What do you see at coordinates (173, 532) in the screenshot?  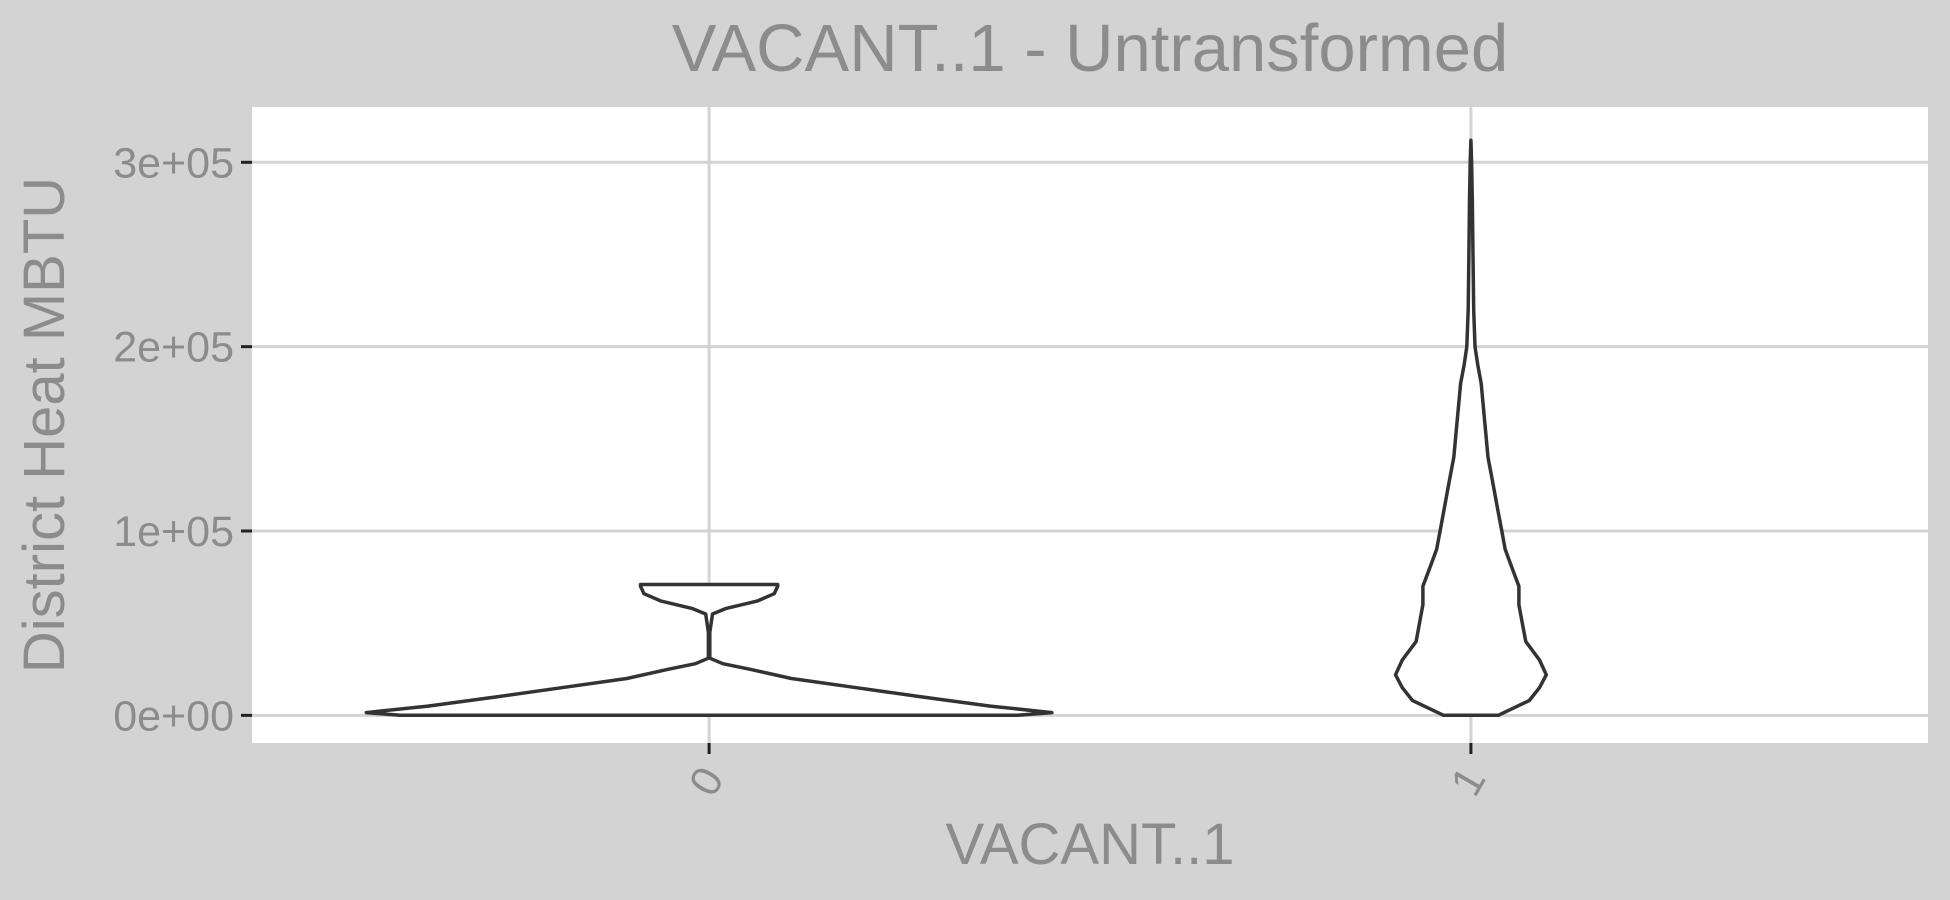 I see `y-tick-label: 1e+05` at bounding box center [173, 532].